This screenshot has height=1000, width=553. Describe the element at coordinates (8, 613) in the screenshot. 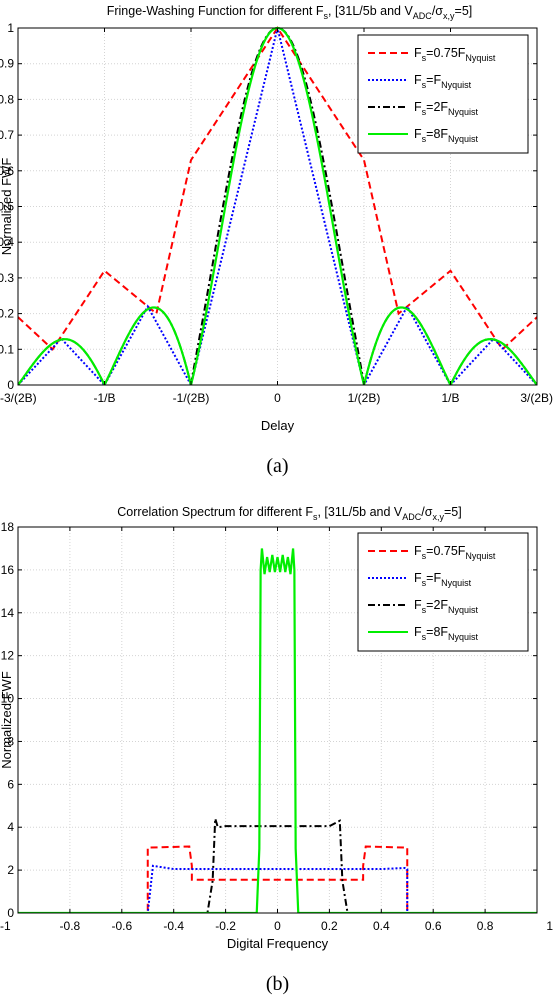

I see `y-tick-label: 14` at that location.